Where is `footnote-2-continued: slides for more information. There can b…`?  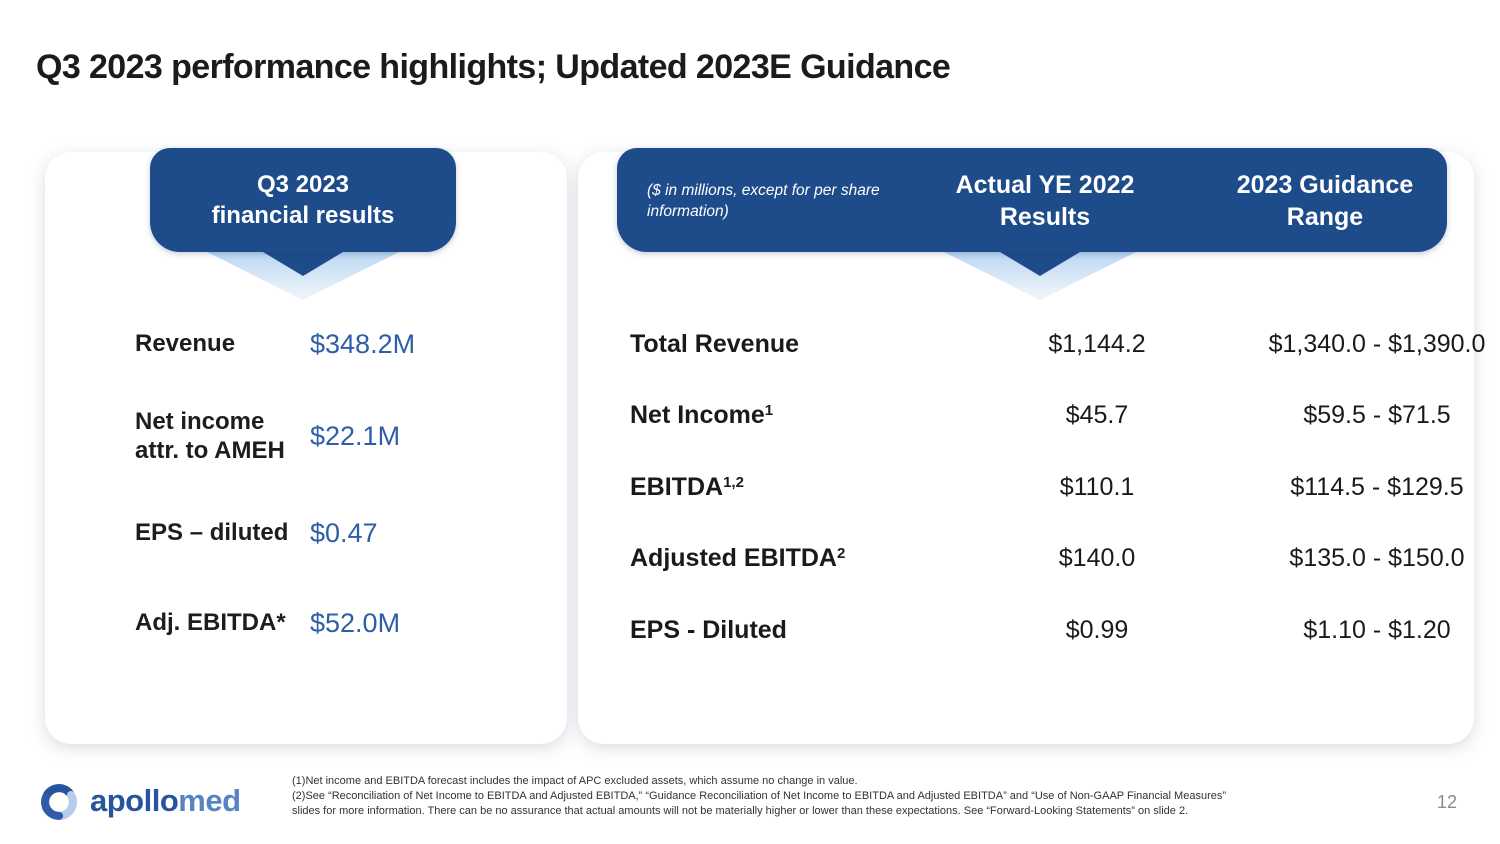 footnote-2-continued: slides for more information. There can b… is located at coordinates (740, 811).